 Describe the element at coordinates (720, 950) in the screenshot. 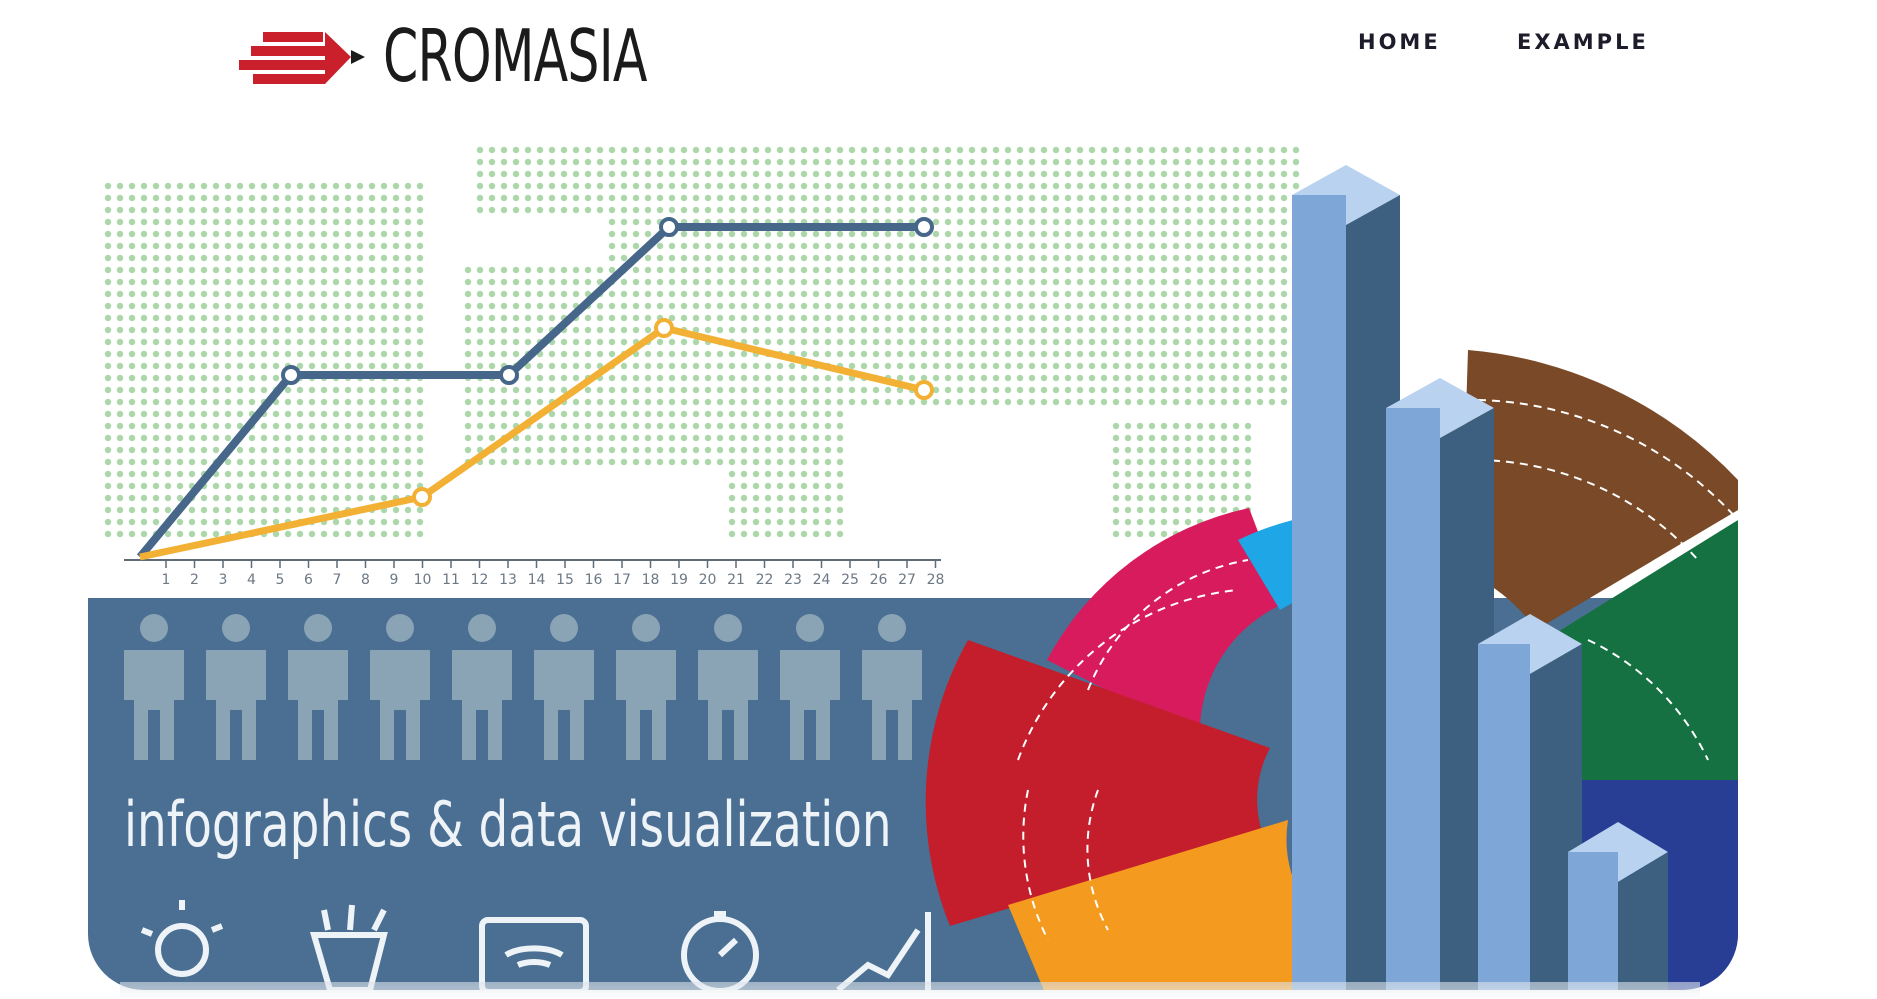

I see `stopwatch-icon` at that location.